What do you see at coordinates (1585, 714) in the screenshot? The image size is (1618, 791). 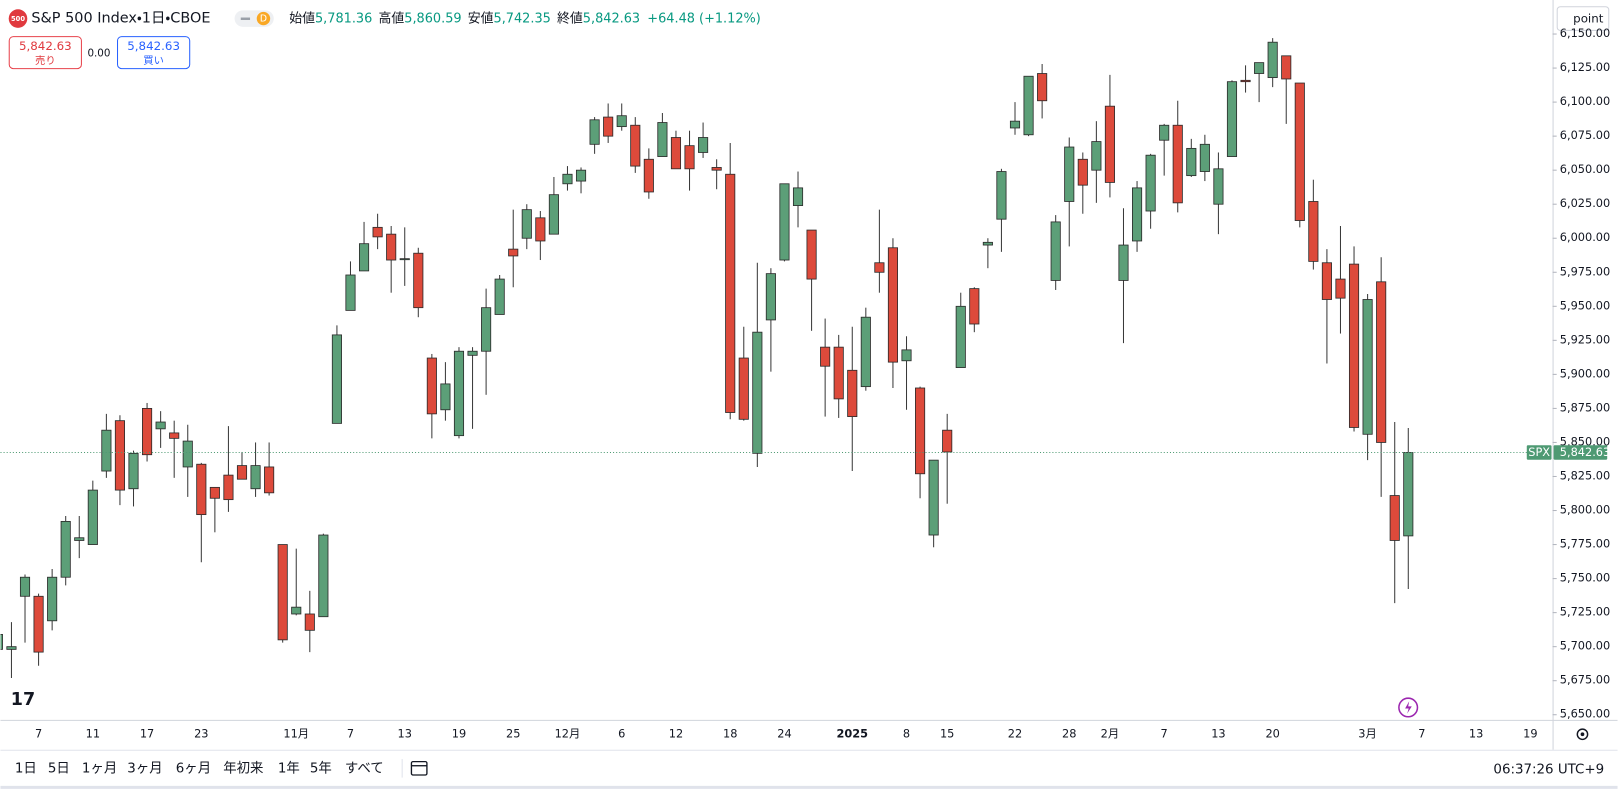 I see `y-tick-label: 5,650.00` at bounding box center [1585, 714].